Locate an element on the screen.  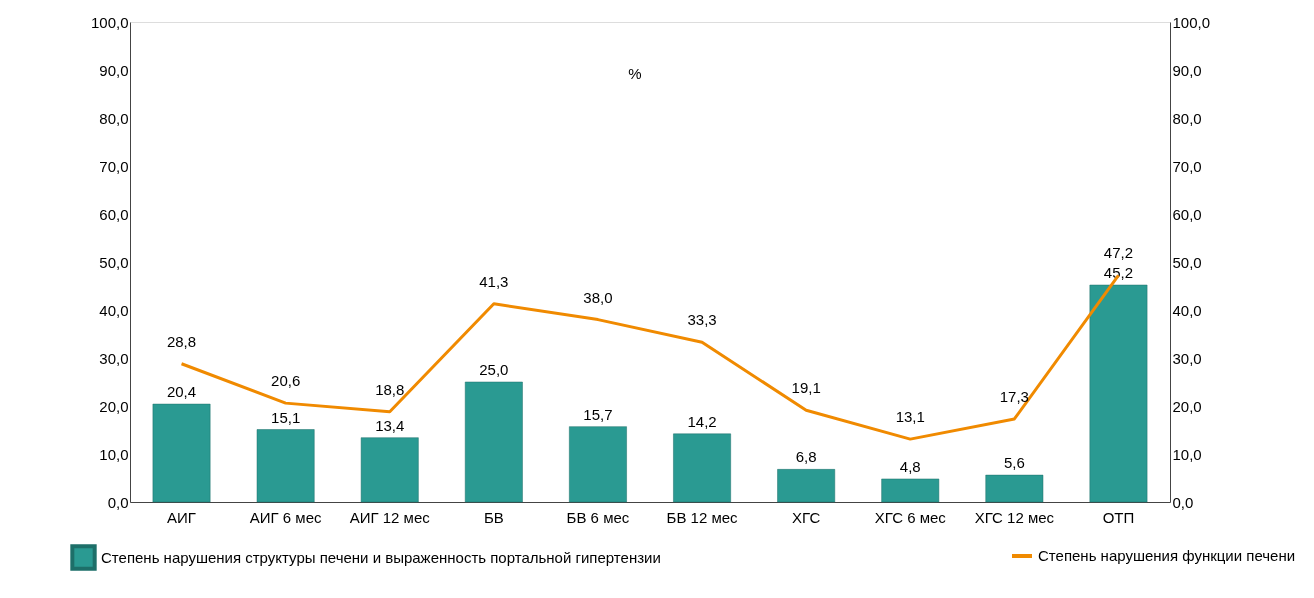
legend-label: Степень нарушения функции печени is located at coordinates (1167, 555).